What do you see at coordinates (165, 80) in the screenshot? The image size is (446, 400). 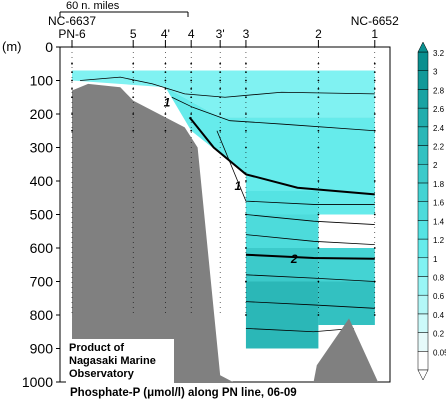 I see `sample-dot-4'-100` at bounding box center [165, 80].